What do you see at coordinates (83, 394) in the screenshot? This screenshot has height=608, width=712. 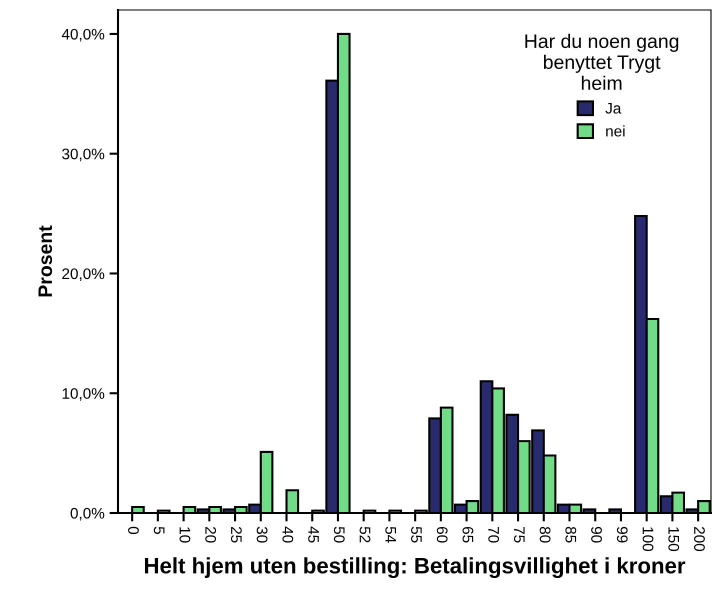 I see `y-tick-label: 10,0%` at bounding box center [83, 394].